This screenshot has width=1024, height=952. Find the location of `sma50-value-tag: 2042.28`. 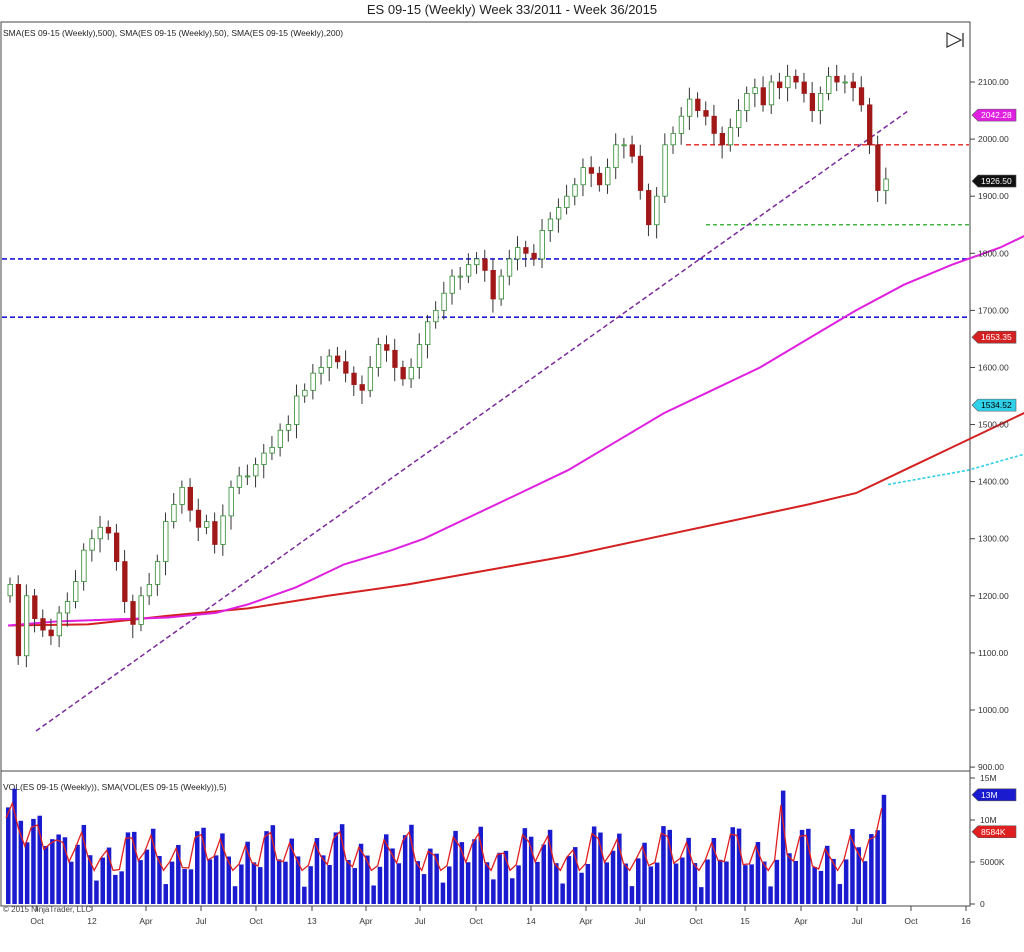

sma50-value-tag: 2042.28 is located at coordinates (996, 115).